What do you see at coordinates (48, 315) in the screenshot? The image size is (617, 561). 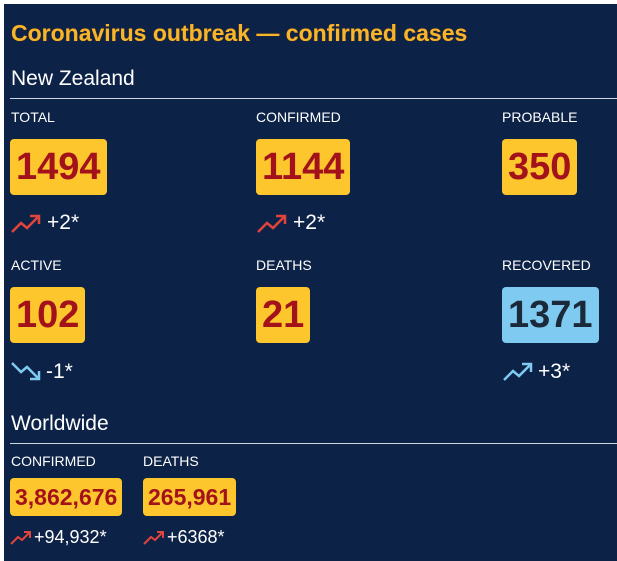 I see `value: 102` at bounding box center [48, 315].